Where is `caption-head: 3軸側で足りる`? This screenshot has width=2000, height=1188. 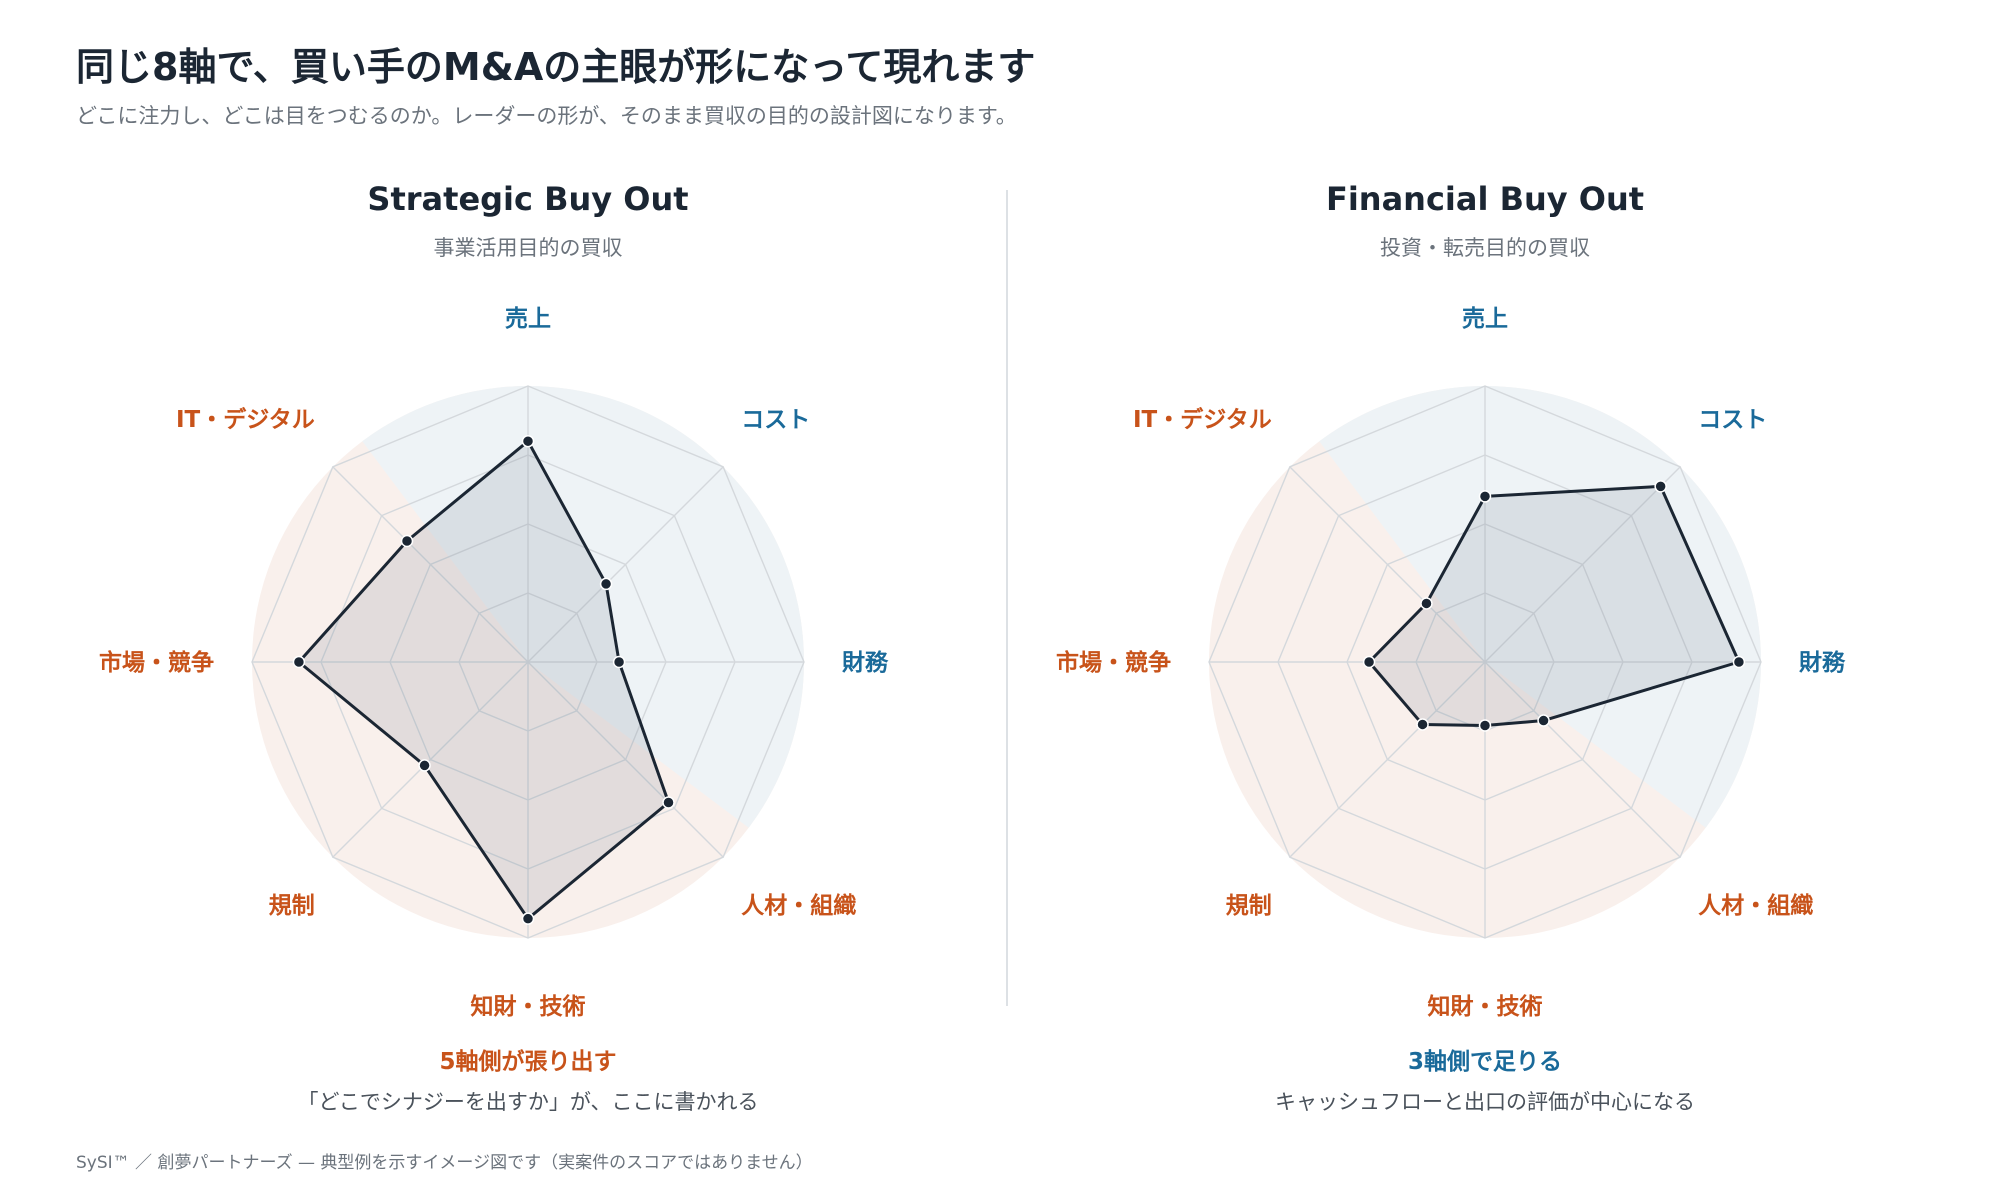
caption-head: 3軸側で足りる is located at coordinates (1484, 1062).